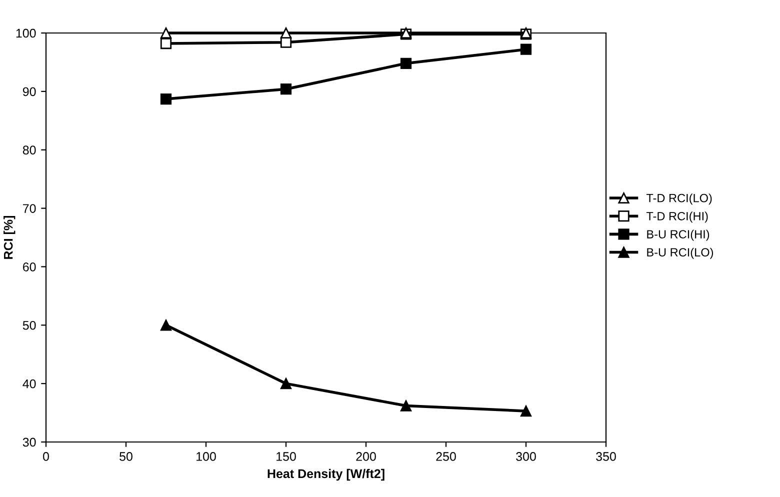 This screenshot has height=497, width=780. Describe the element at coordinates (679, 199) in the screenshot. I see `legend-label: T-D RCI(LO)` at that location.